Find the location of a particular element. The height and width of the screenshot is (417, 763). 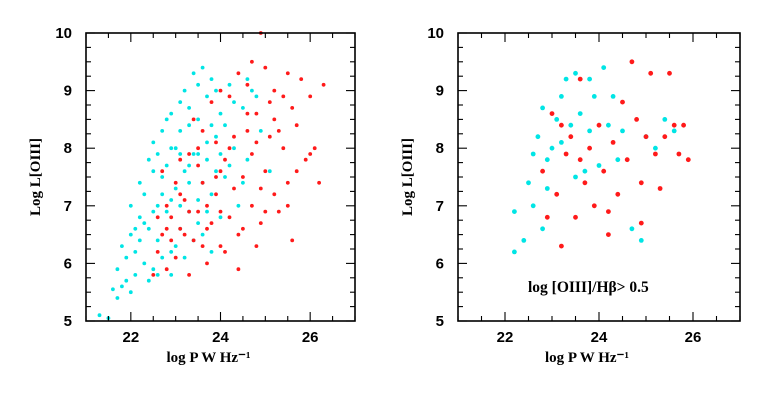

y-tick-label: 10 is located at coordinates (435, 33).